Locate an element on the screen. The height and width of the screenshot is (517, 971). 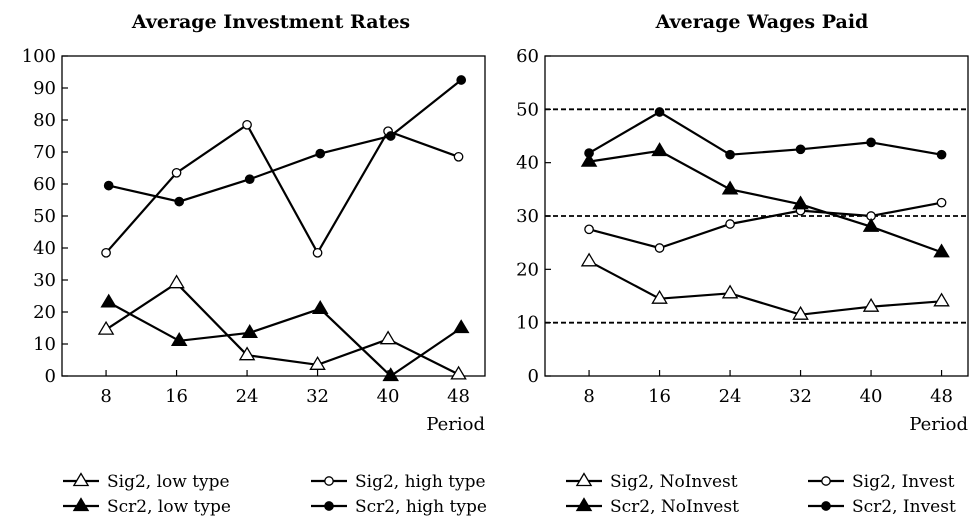
chart-title: Average Investment Rates is located at coordinates (270, 22).